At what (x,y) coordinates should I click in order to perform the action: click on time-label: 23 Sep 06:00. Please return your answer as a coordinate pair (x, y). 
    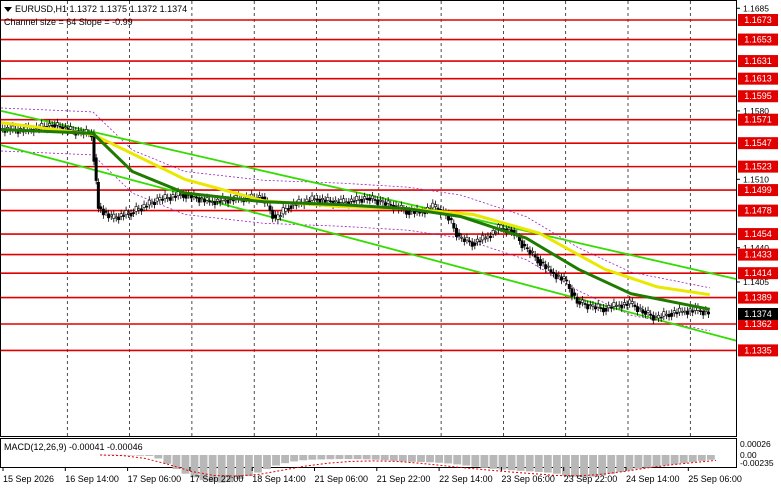
    Looking at the image, I should click on (528, 479).